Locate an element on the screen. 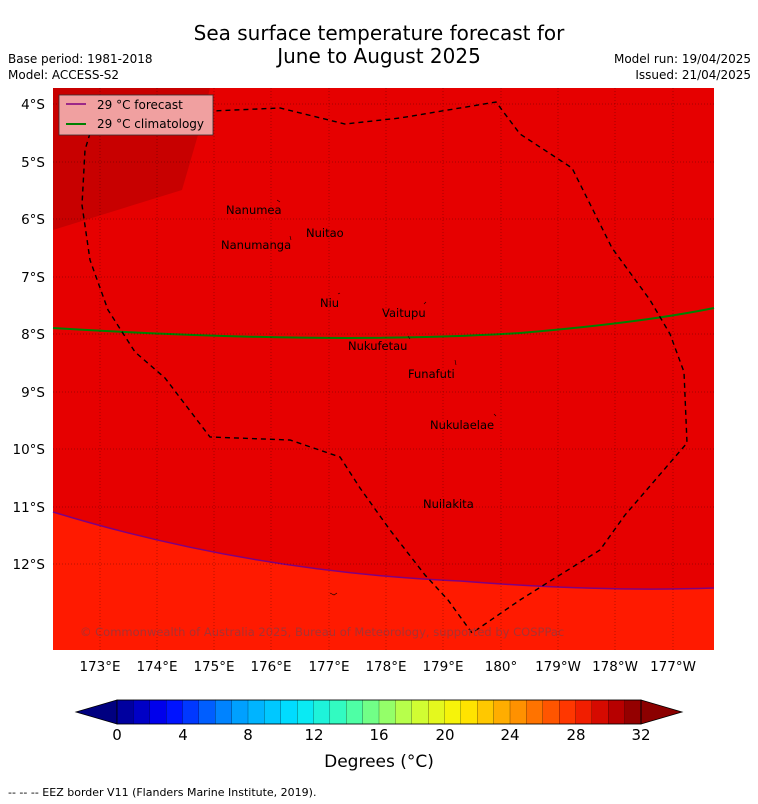 The image size is (758, 804). sst-28-29-region is located at coordinates (383, 581).